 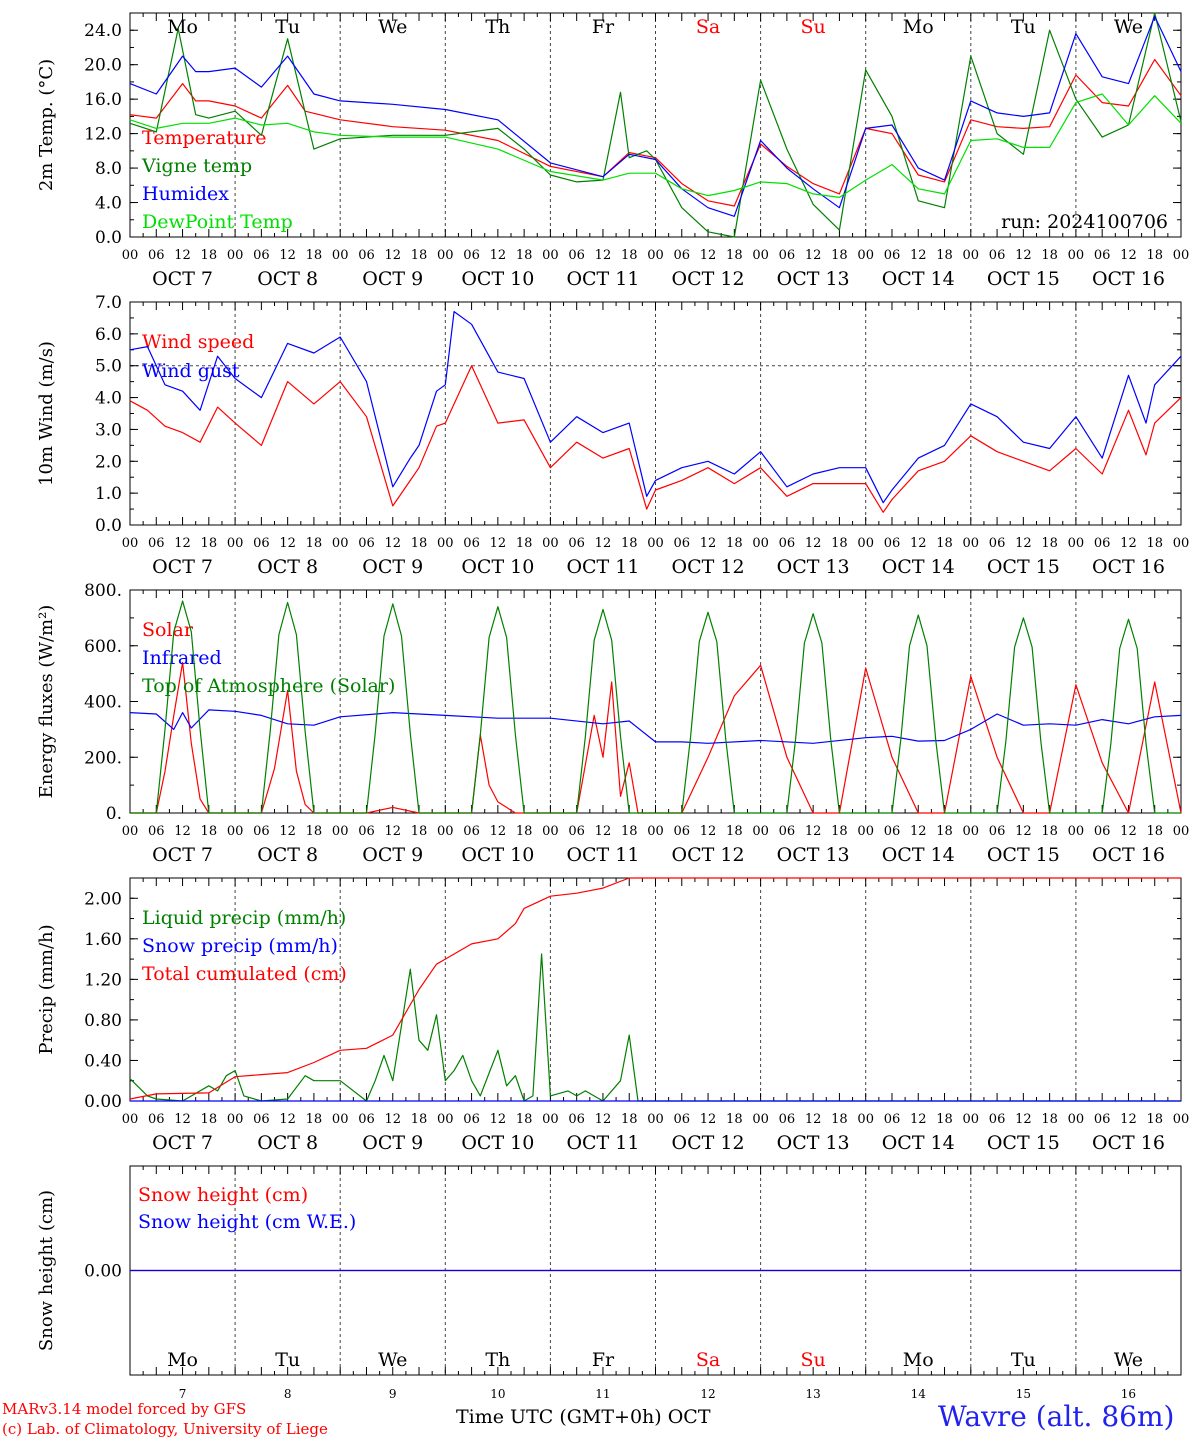 What do you see at coordinates (196, 166) in the screenshot?
I see `legend-entry: Vigne temp` at bounding box center [196, 166].